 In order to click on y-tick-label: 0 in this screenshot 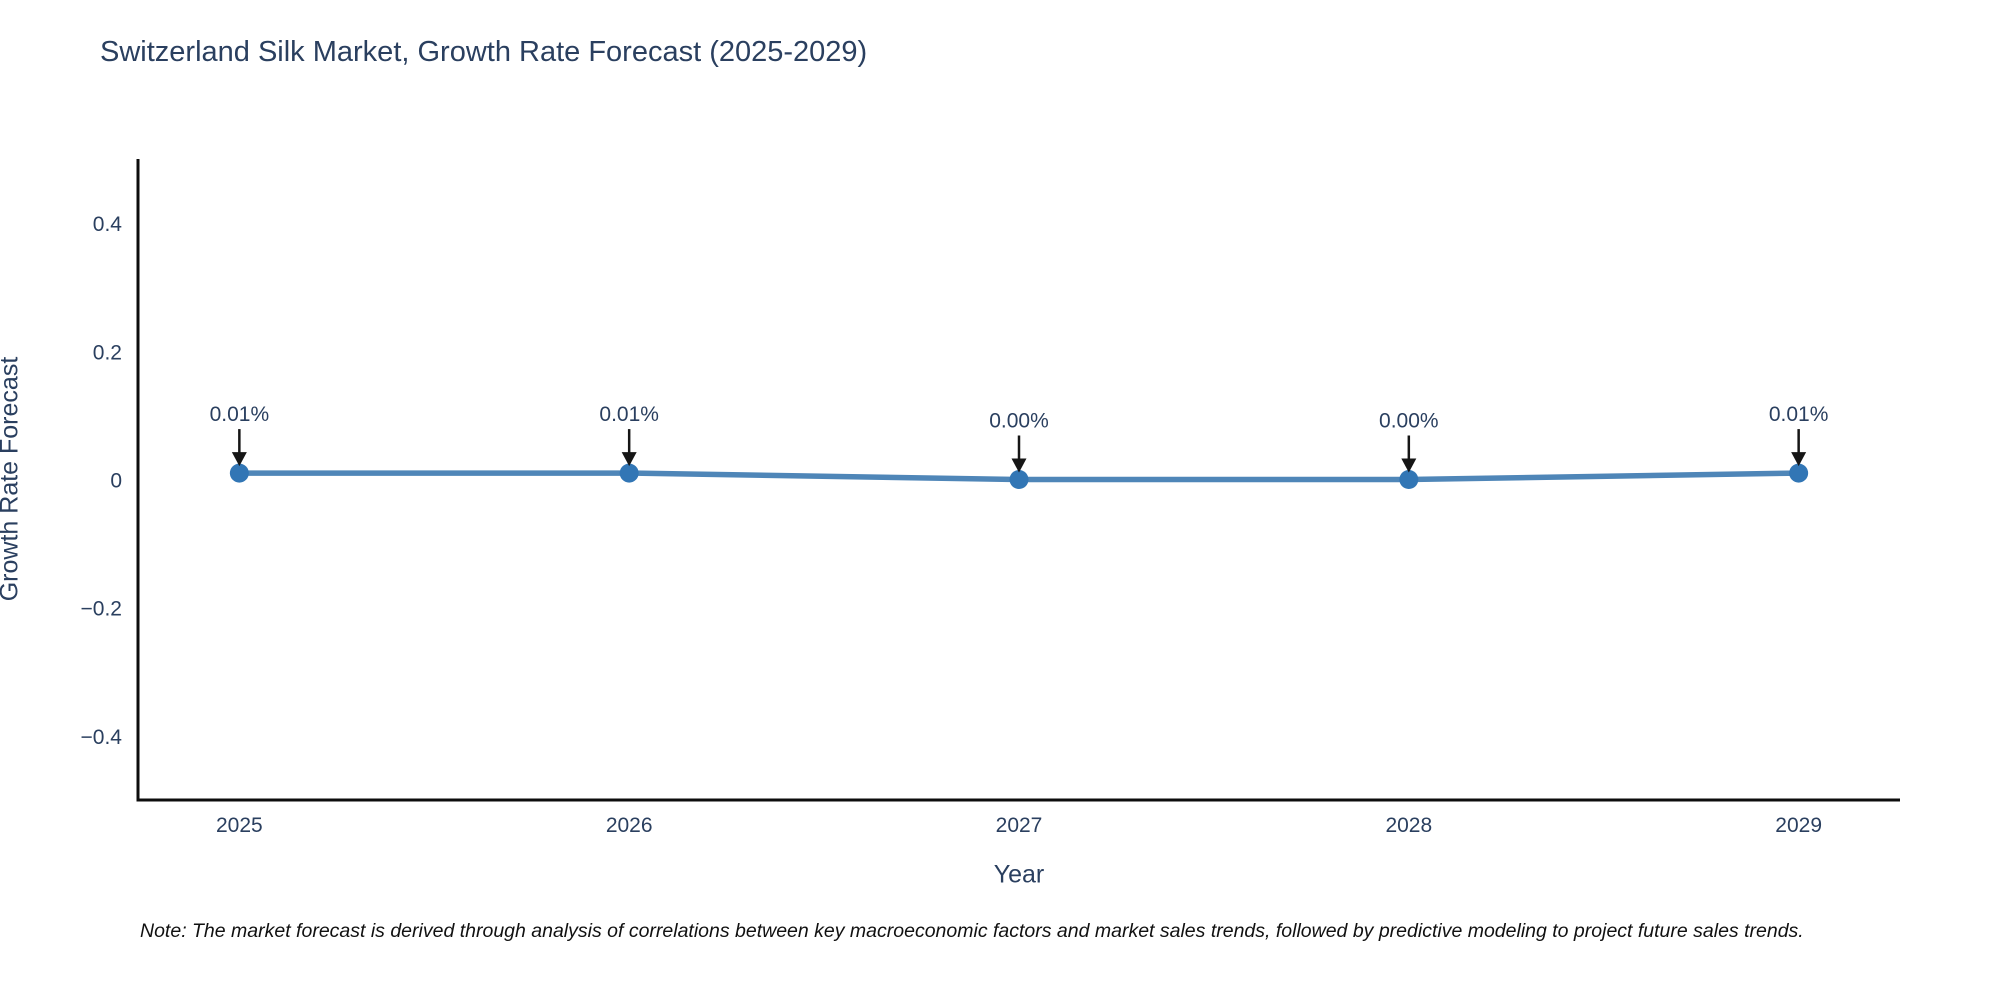, I will do `click(116, 481)`.